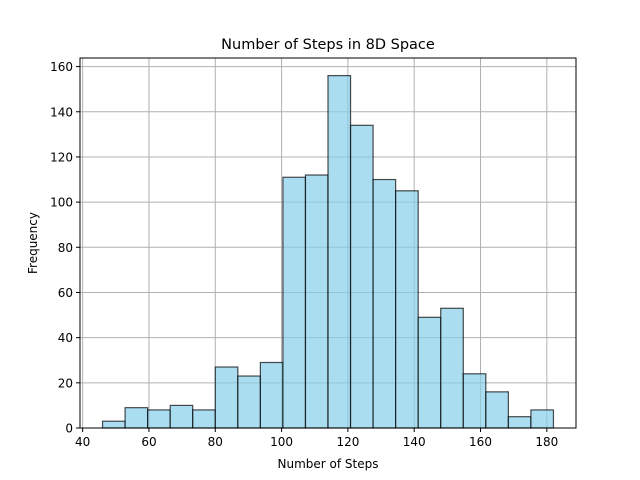 This screenshot has height=480, width=640. What do you see at coordinates (82, 442) in the screenshot?
I see `x-tick-label: 40` at bounding box center [82, 442].